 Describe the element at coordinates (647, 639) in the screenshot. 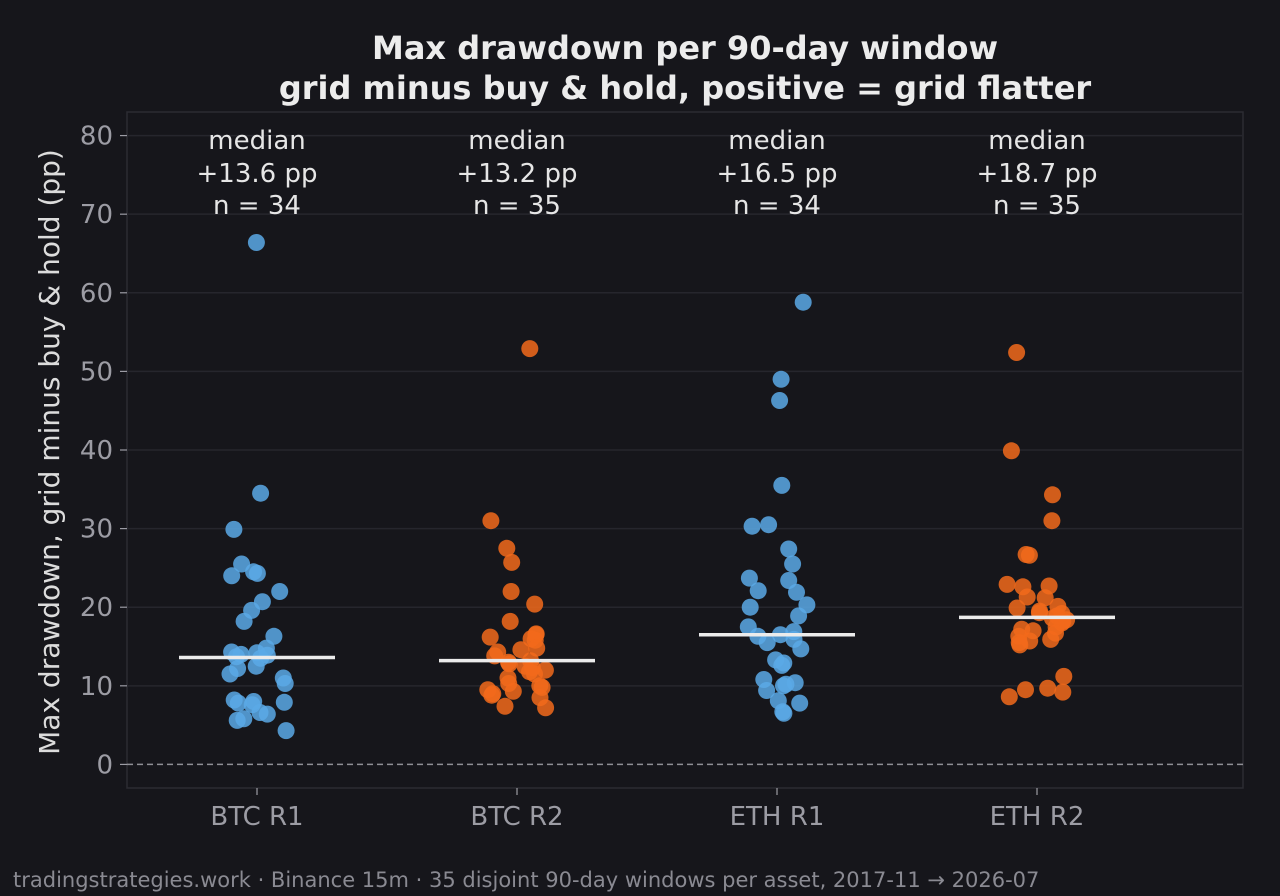

I see `median-lines` at that location.